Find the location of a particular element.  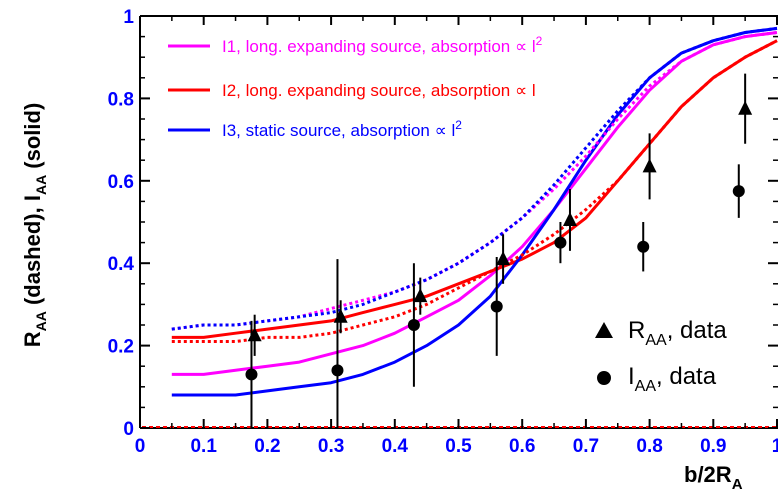

y-tick-label: 0.2 is located at coordinates (121, 347).